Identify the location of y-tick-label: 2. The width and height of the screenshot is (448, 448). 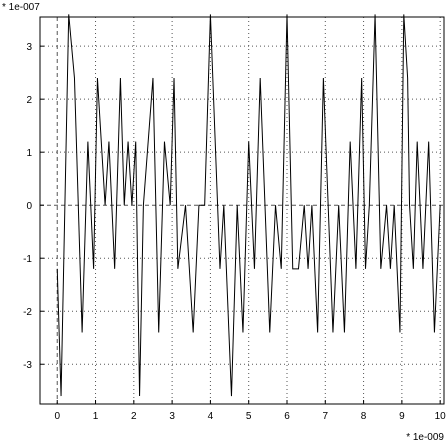
(29, 100).